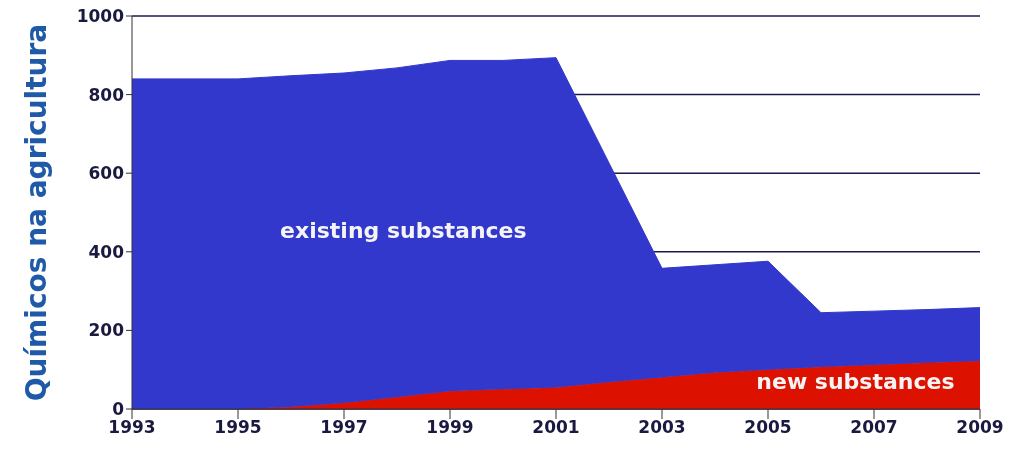 The width and height of the screenshot is (1014, 453). I want to click on x-tick-label: 1993, so click(132, 427).